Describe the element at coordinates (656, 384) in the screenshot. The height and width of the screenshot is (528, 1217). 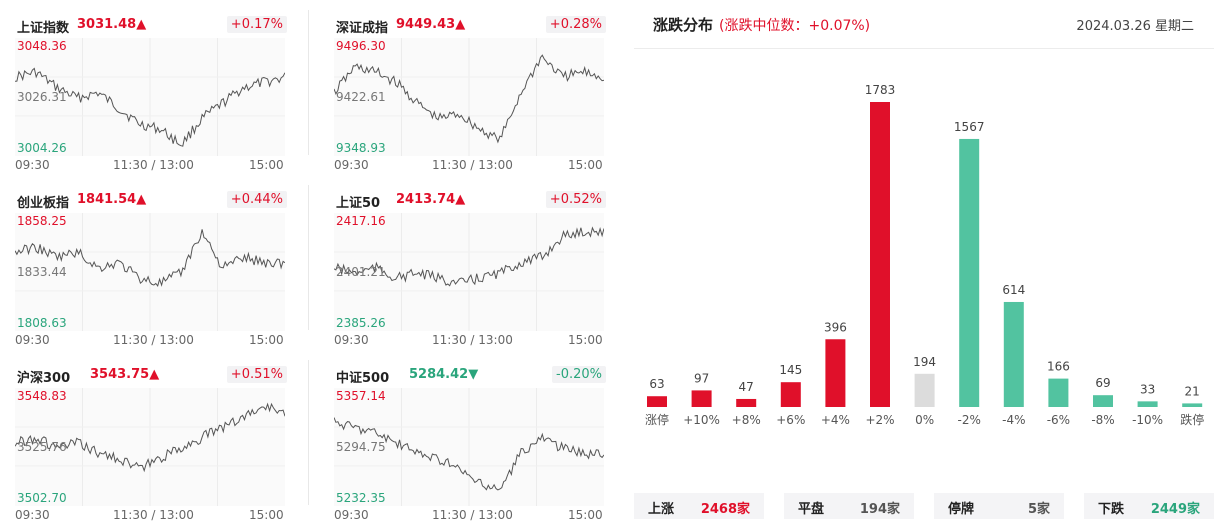
I see `bar-value-label: 63` at that location.